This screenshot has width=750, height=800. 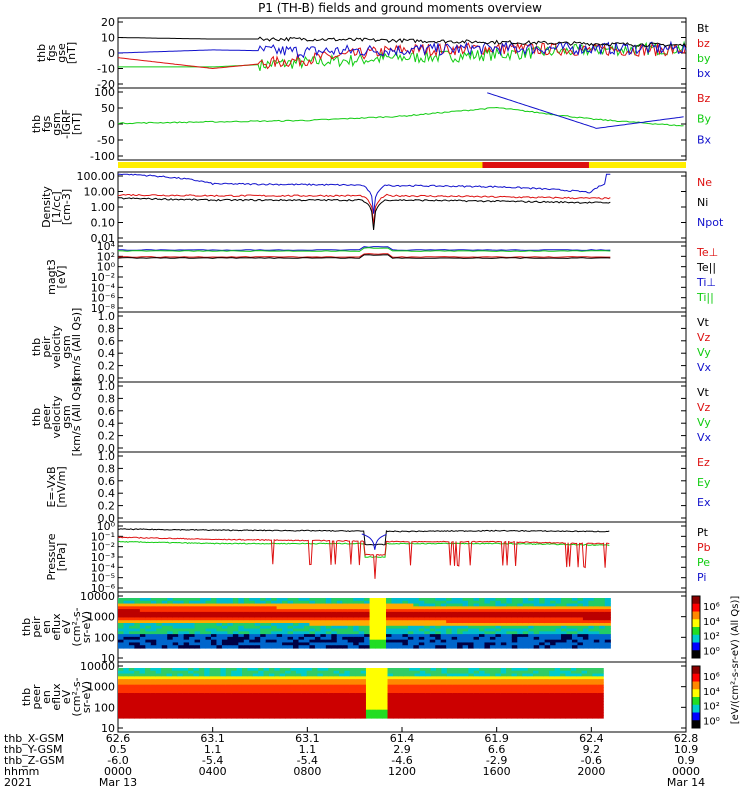 I want to click on y-tick-label: 0.4, so click(x=107, y=353).